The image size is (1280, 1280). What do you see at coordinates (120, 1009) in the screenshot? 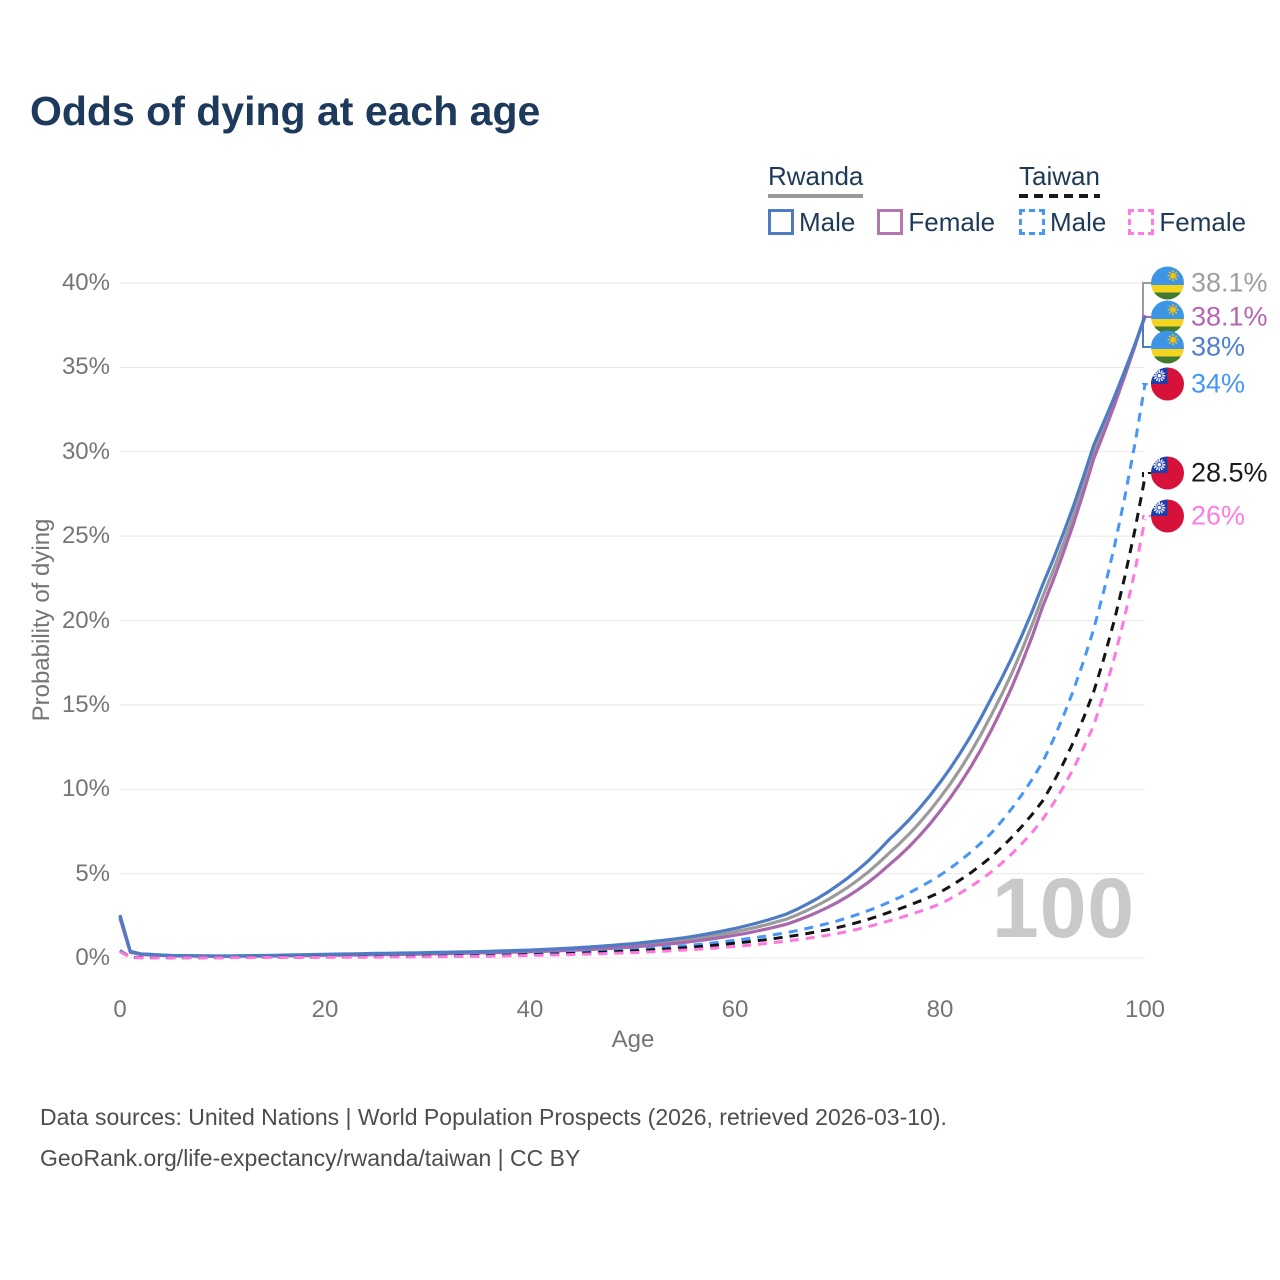
I see `x-tick-label: 0` at bounding box center [120, 1009].